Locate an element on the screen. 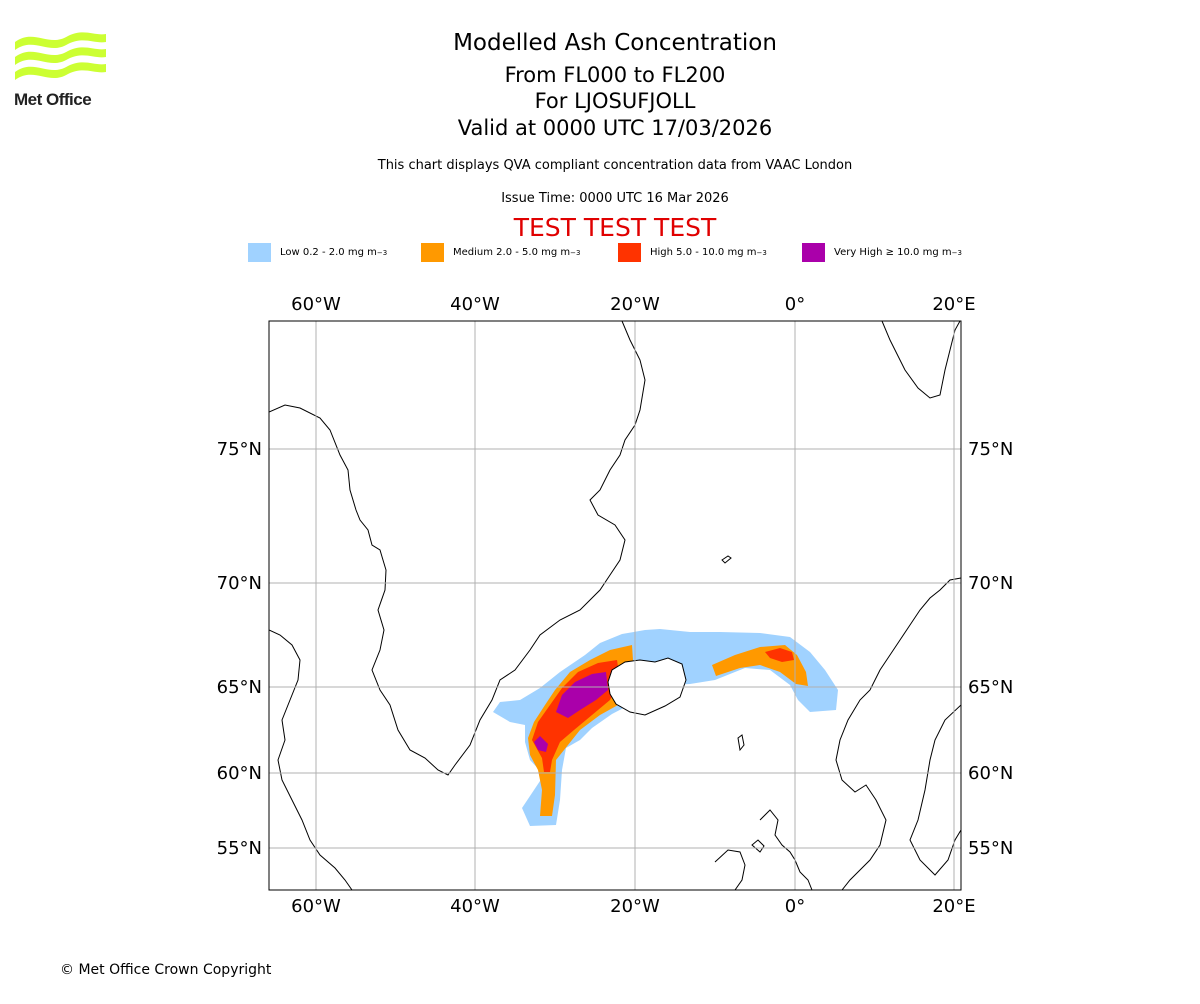  legend-swatch-low is located at coordinates (259, 252).